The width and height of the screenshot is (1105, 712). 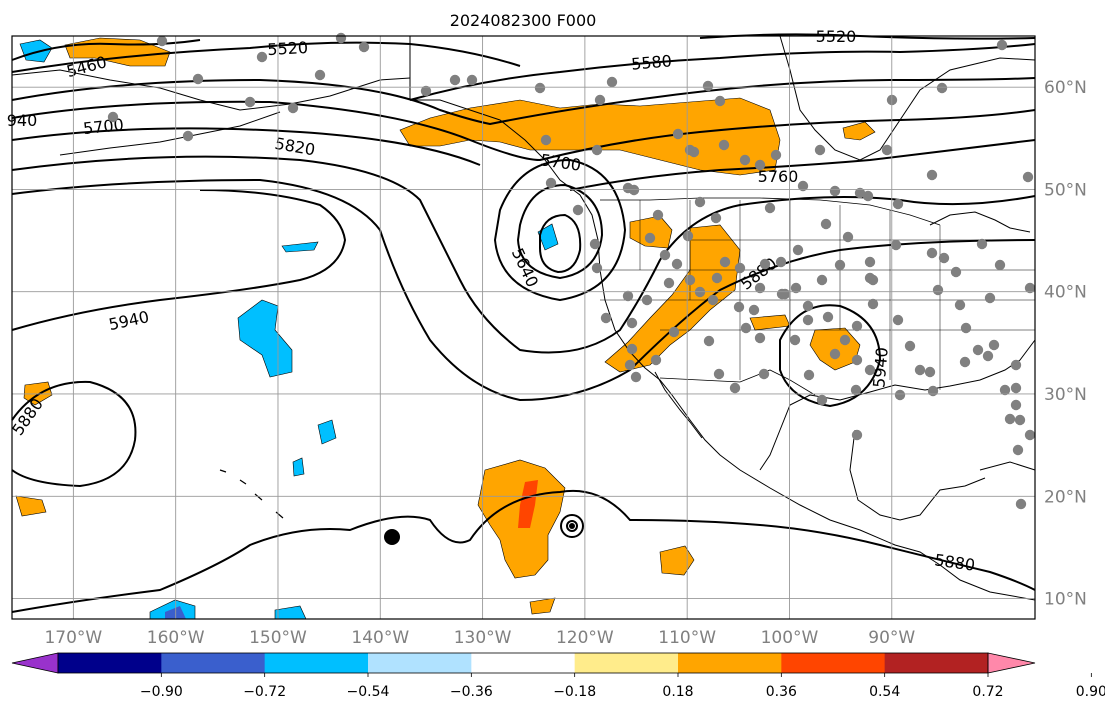 What do you see at coordinates (907, 98) in the screenshot?
I see `coastline-hudson-bay` at bounding box center [907, 98].